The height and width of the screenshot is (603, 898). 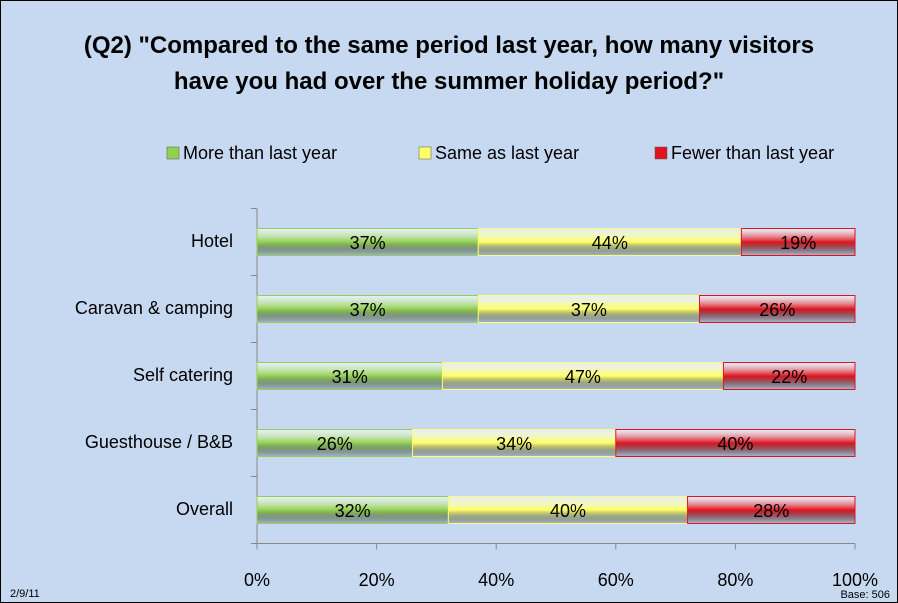 I want to click on data-label: 28%, so click(x=771, y=511).